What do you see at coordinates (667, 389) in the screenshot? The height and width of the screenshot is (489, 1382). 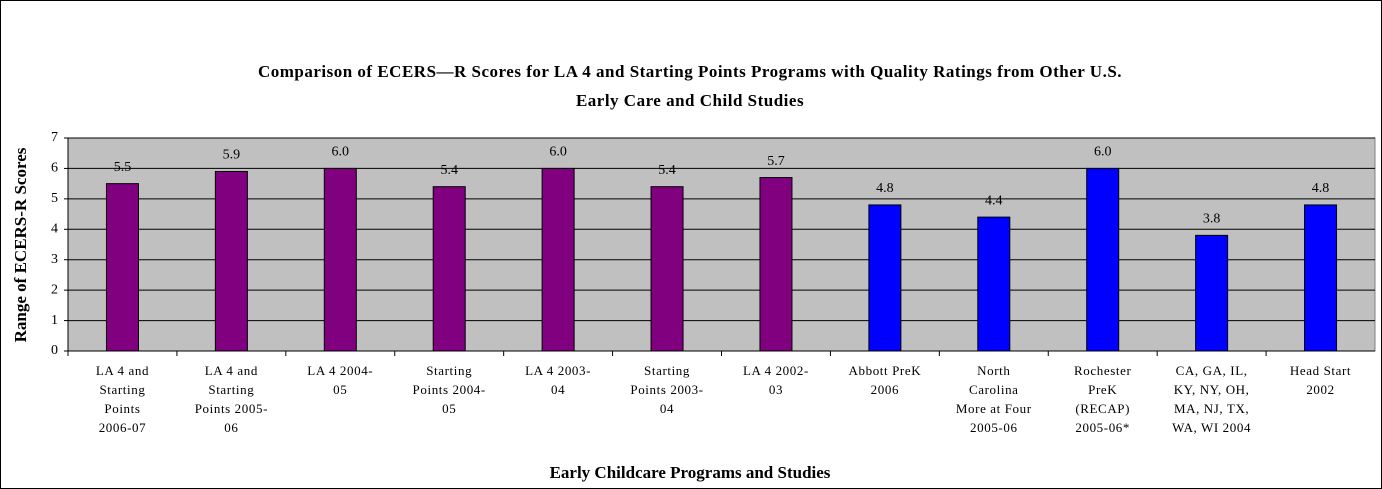 I see `x-tick-label: Starting Points 2003- 04` at bounding box center [667, 389].